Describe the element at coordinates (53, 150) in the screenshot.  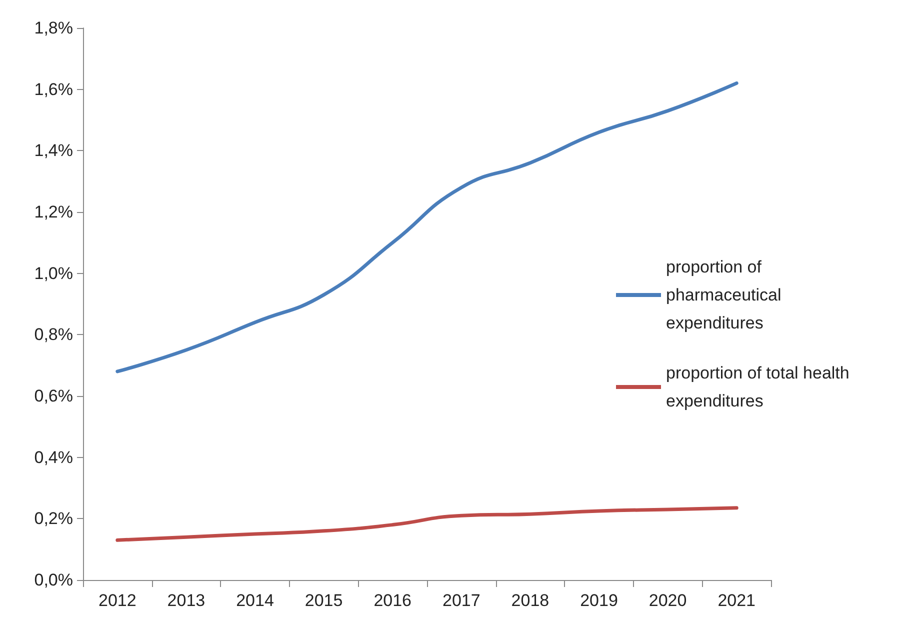
I see `y-tick-label: 1,4%` at that location.